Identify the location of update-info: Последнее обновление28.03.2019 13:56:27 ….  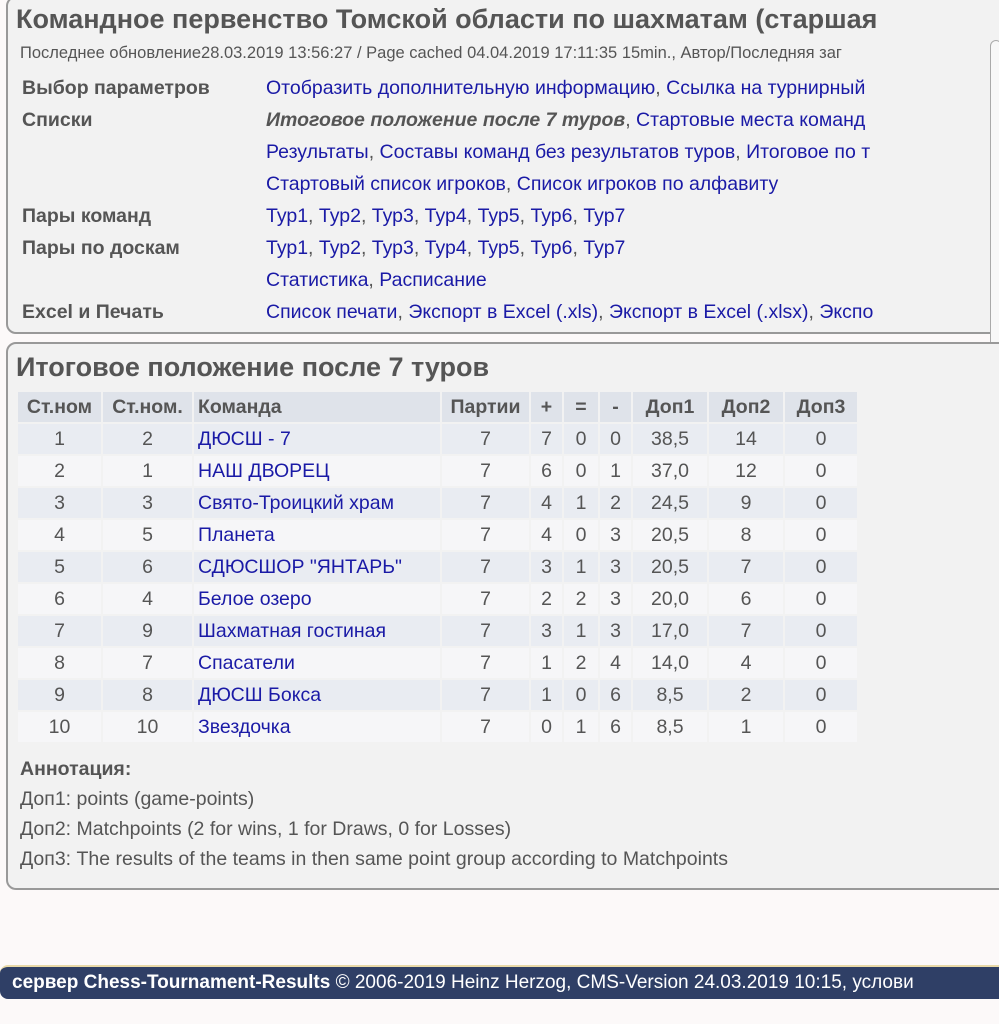
(431, 53).